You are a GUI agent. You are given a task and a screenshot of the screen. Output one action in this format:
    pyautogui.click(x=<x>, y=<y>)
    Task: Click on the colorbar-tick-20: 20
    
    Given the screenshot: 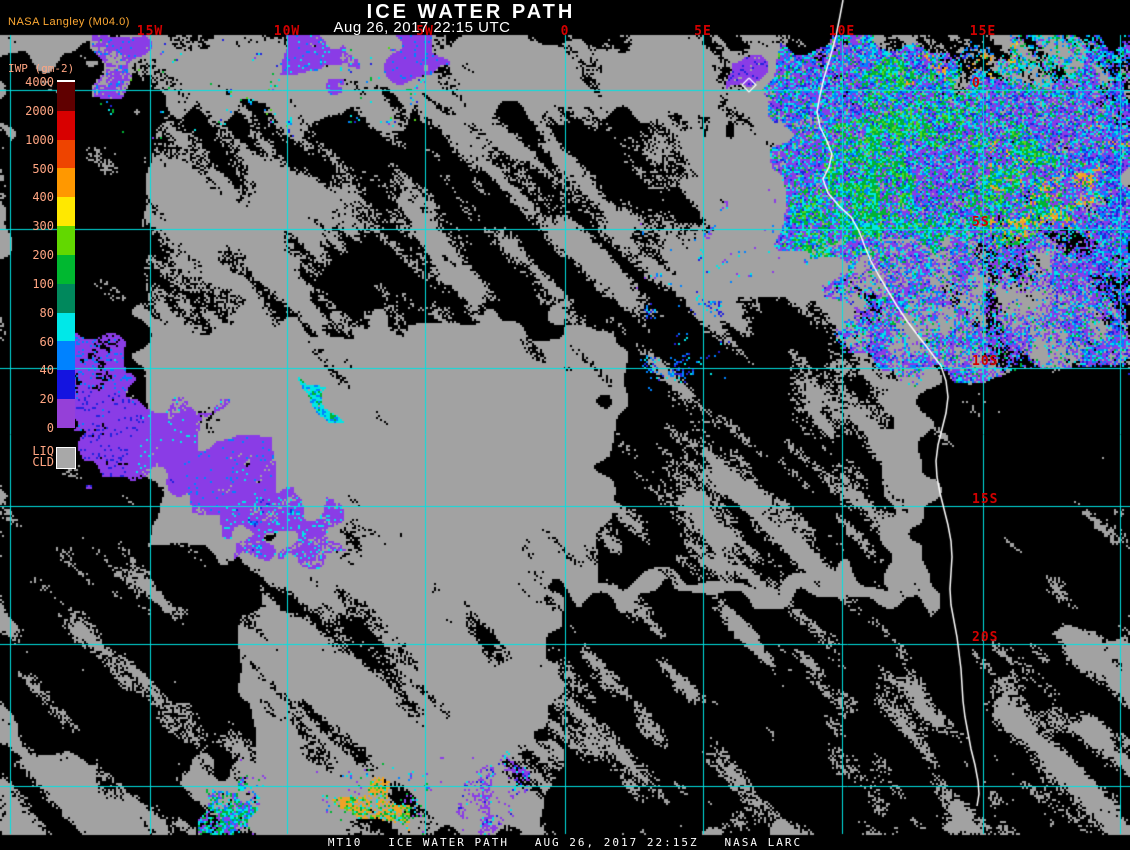 What is the action you would take?
    pyautogui.click(x=46, y=399)
    